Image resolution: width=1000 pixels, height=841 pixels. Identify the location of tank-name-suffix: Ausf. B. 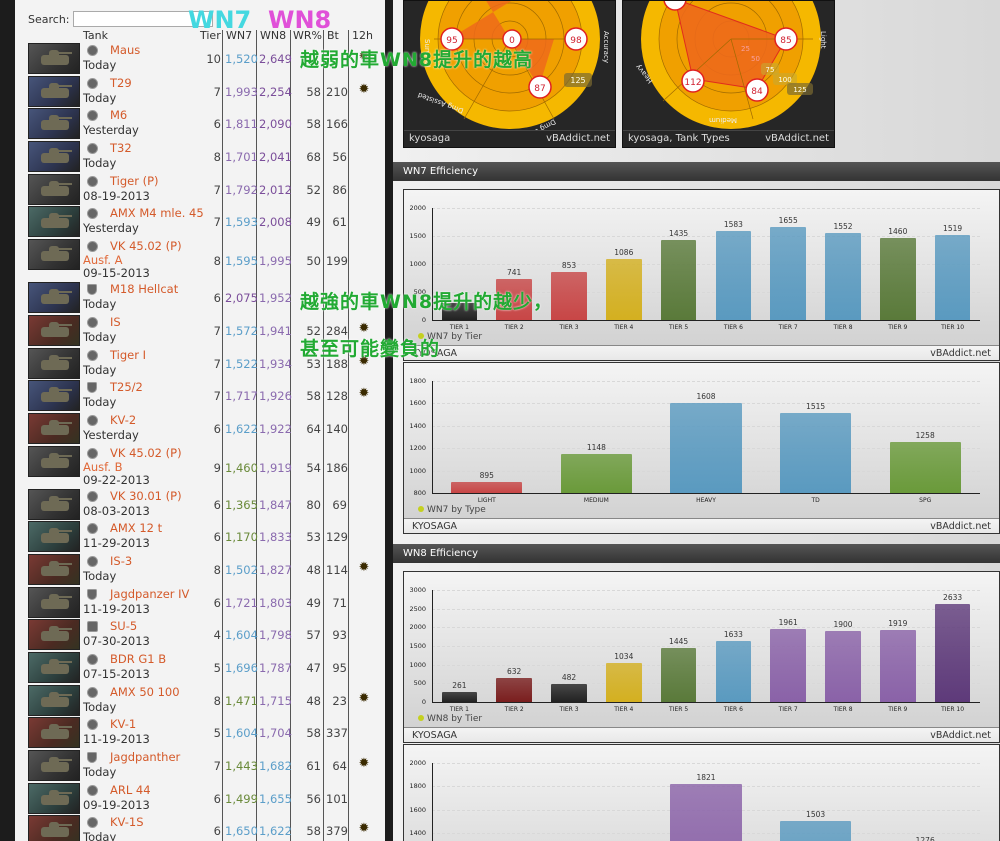
(103, 466).